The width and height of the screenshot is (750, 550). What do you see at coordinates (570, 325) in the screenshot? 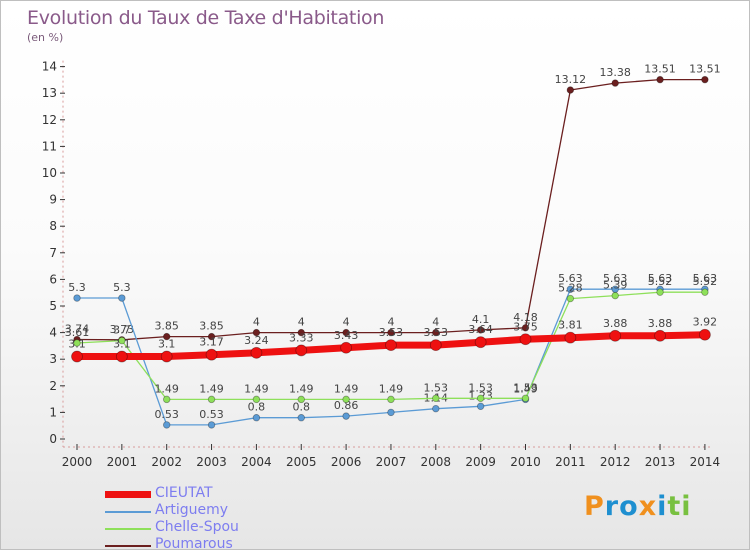
I see `data-label-cieutat: 3.81` at bounding box center [570, 325].